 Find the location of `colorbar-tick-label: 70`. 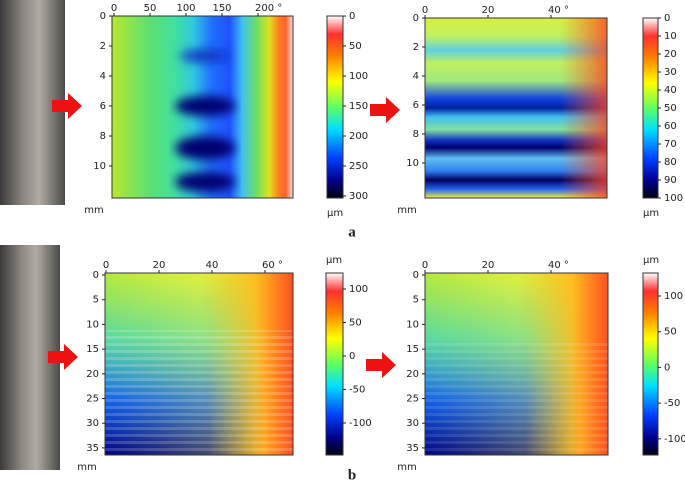

colorbar-tick-label: 70 is located at coordinates (670, 144).